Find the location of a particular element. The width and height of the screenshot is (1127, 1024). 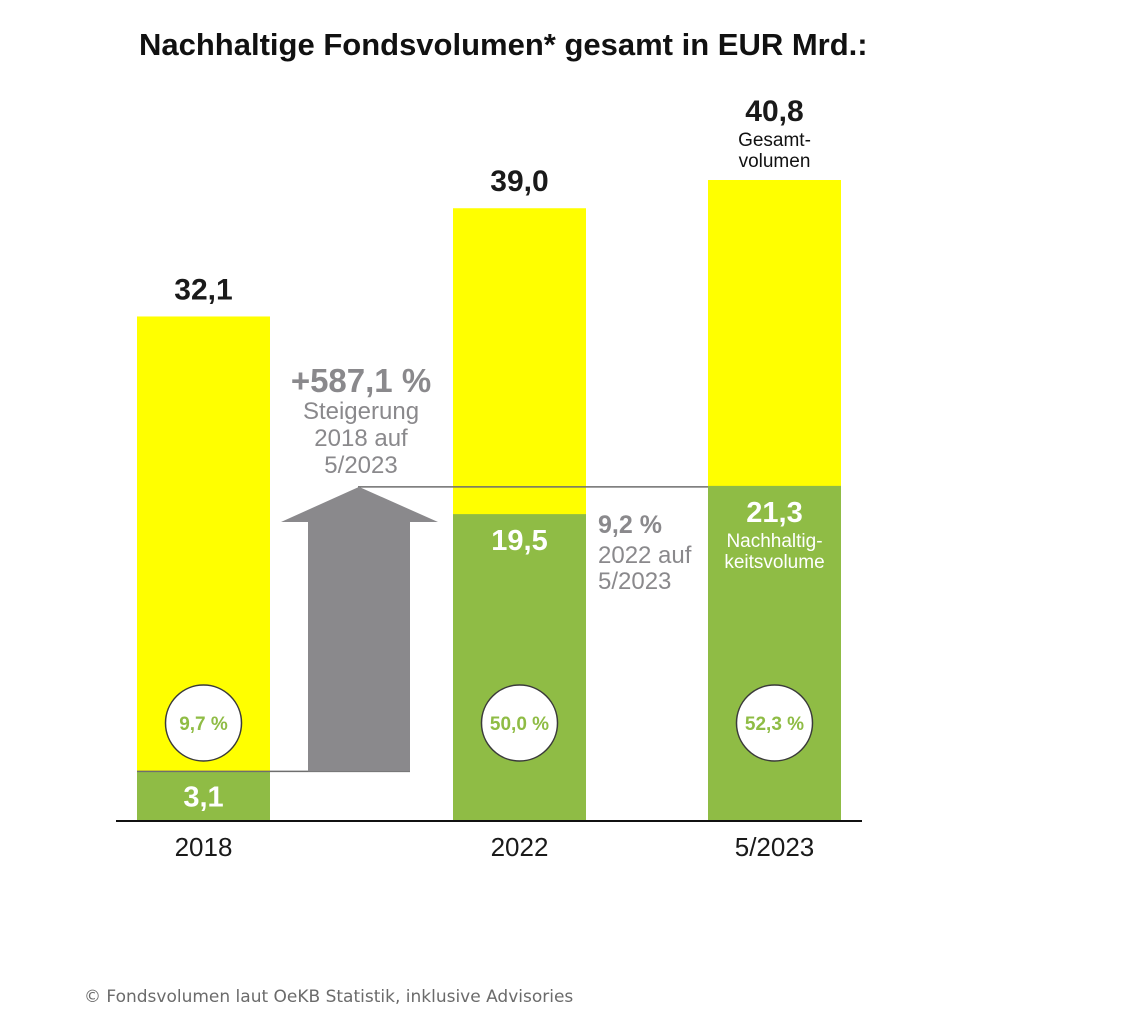

category-label: 5/2023 is located at coordinates (775, 847).